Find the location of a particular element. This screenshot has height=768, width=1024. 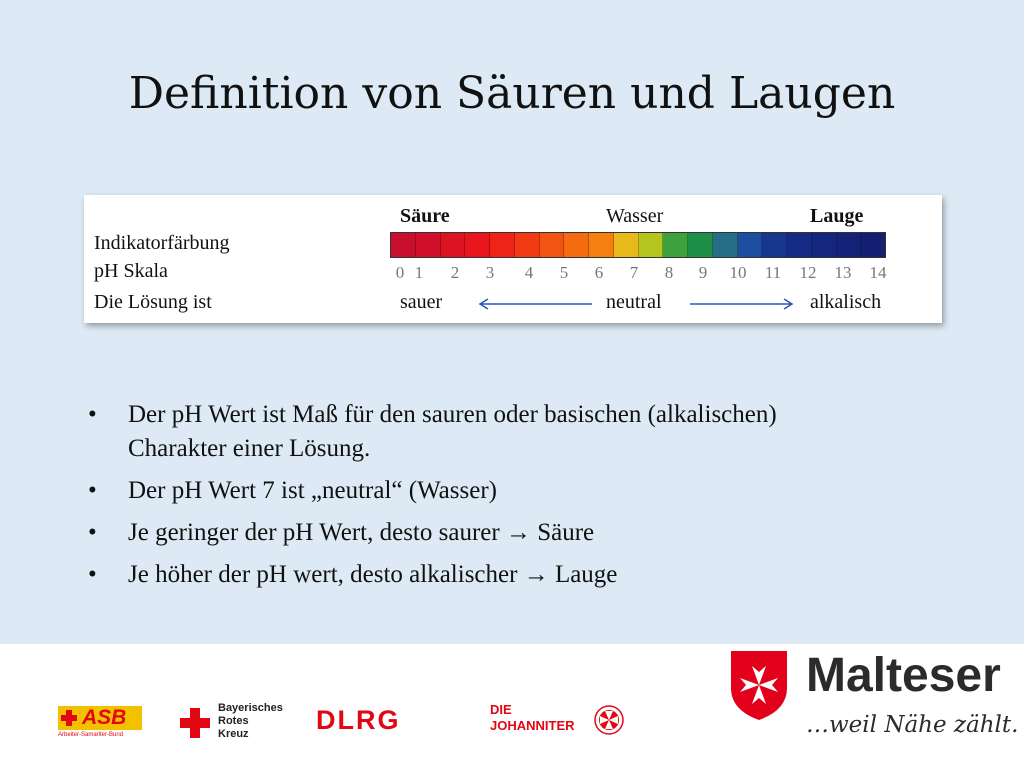

brk-line2: Rotes is located at coordinates (233, 721).